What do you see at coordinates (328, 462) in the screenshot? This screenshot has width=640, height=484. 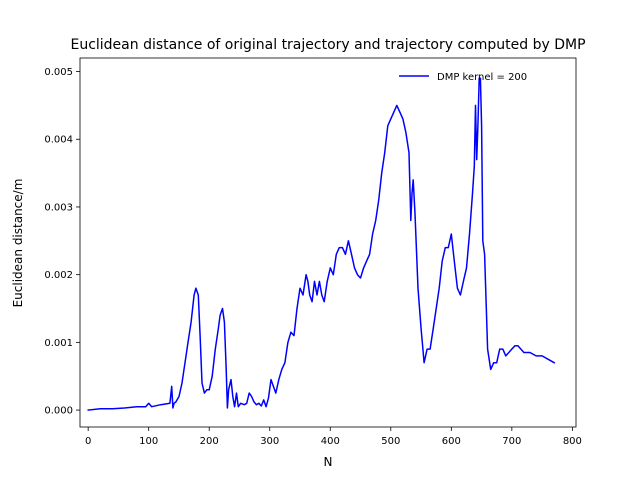 I see `x-axis-label: N` at bounding box center [328, 462].